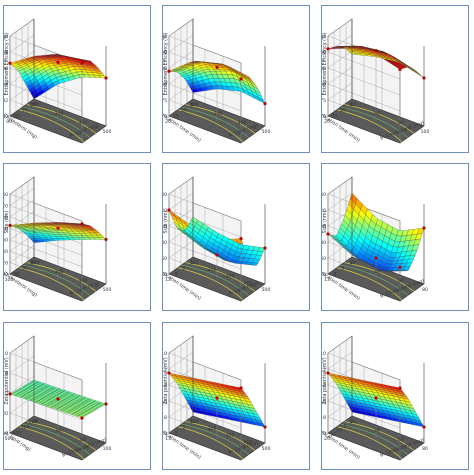  Describe the element at coordinates (6, 252) in the screenshot. I see `z-tick-label: 240` at that location.